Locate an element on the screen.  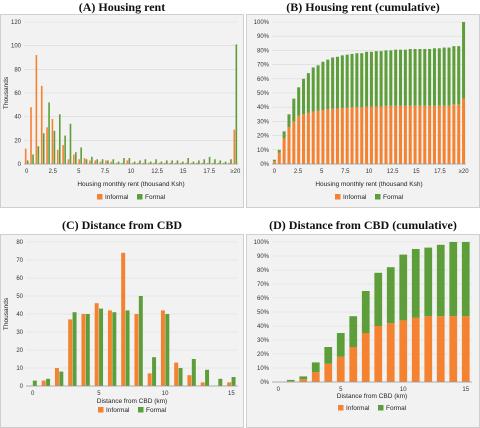
y-tick-label: 20% is located at coordinates (263, 137).